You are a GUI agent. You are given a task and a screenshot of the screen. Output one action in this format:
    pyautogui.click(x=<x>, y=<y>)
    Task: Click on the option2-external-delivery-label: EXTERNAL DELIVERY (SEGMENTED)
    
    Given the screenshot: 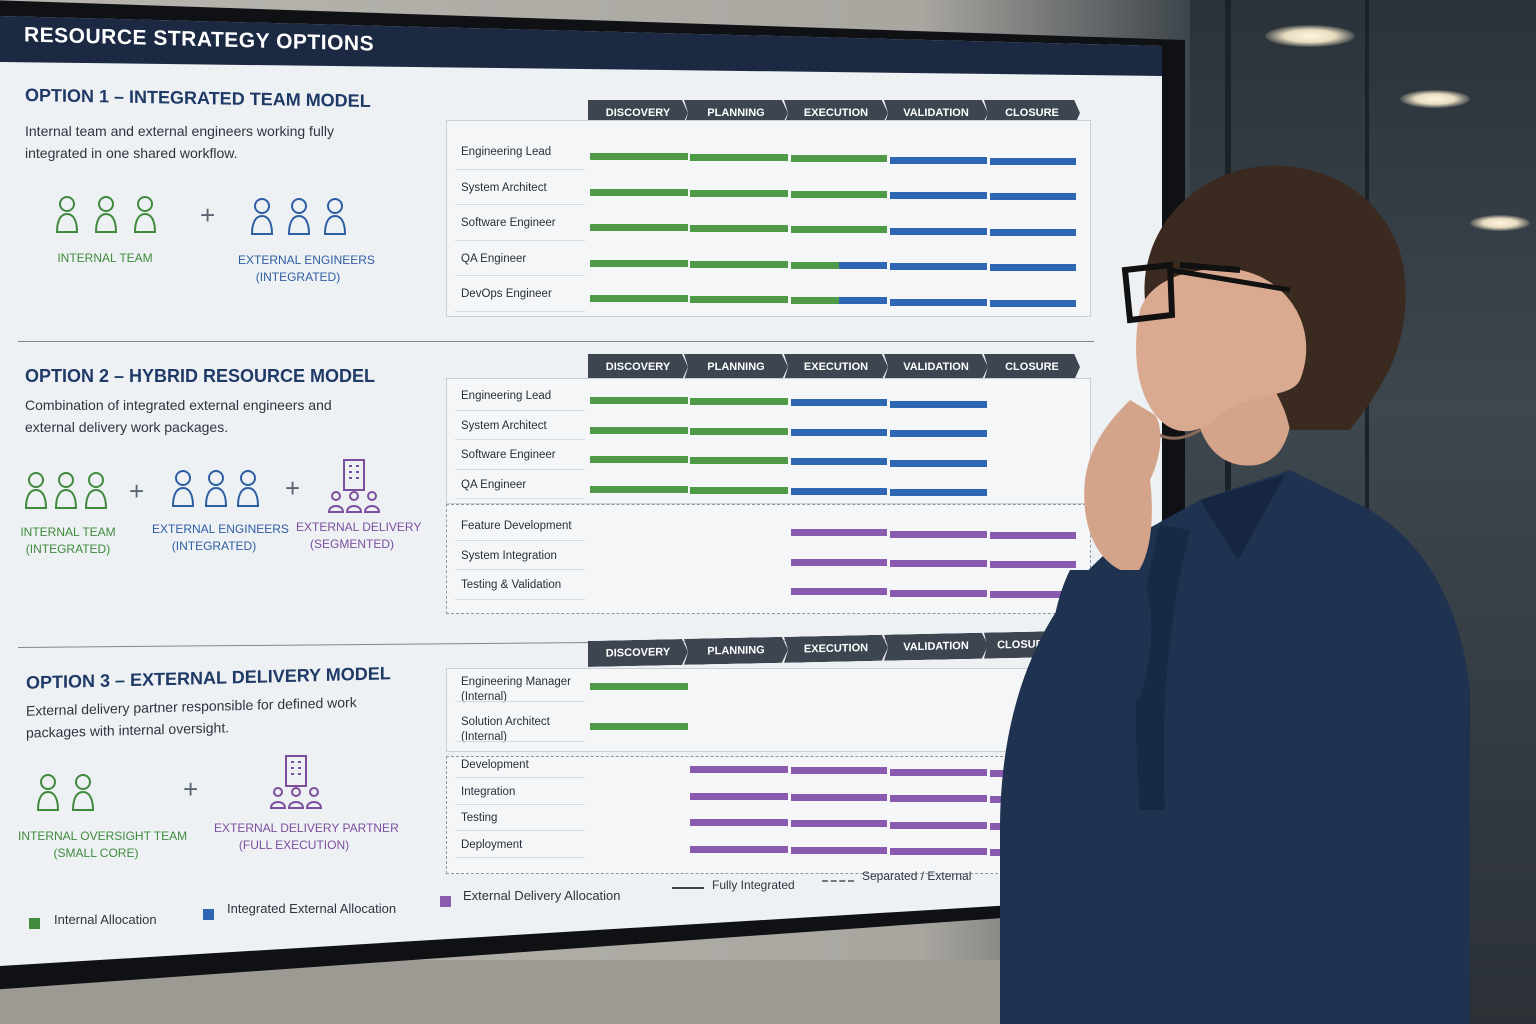 What is the action you would take?
    pyautogui.click(x=359, y=535)
    